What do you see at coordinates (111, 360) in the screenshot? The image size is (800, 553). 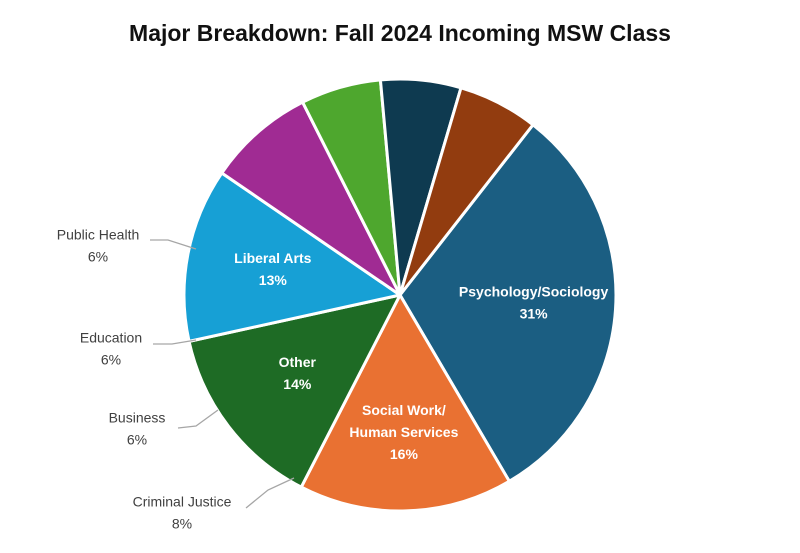 I see `data-label-value-education: 6%` at bounding box center [111, 360].